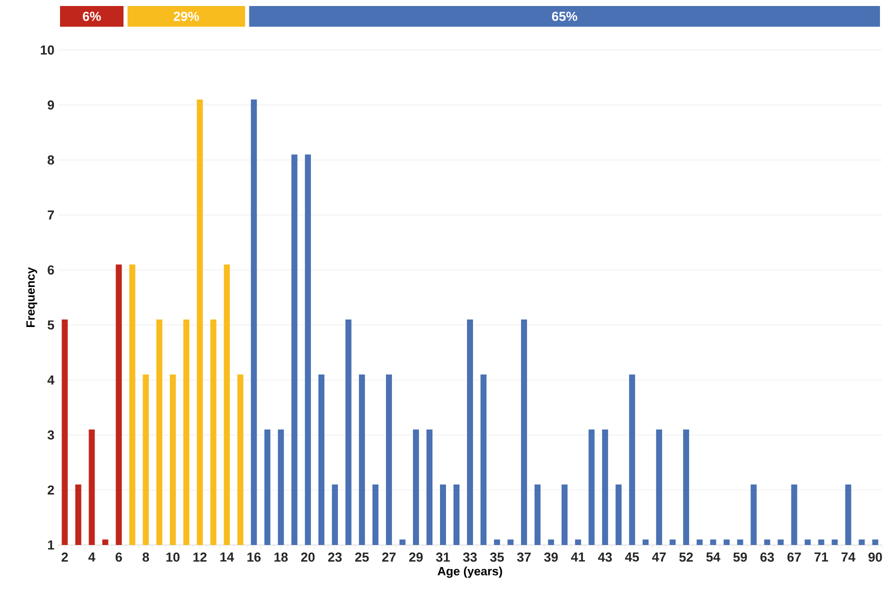 The image size is (889, 601). I want to click on x-tick-label: 12, so click(200, 557).